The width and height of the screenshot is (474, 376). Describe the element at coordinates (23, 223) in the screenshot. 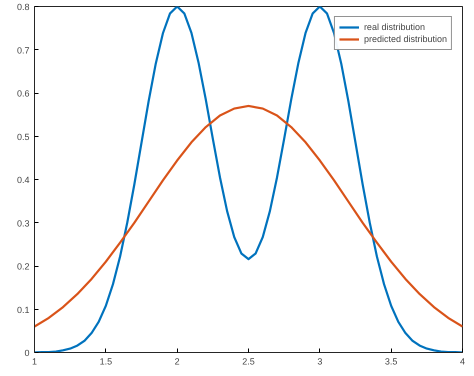

I see `y-tick-label: 0.3` at that location.